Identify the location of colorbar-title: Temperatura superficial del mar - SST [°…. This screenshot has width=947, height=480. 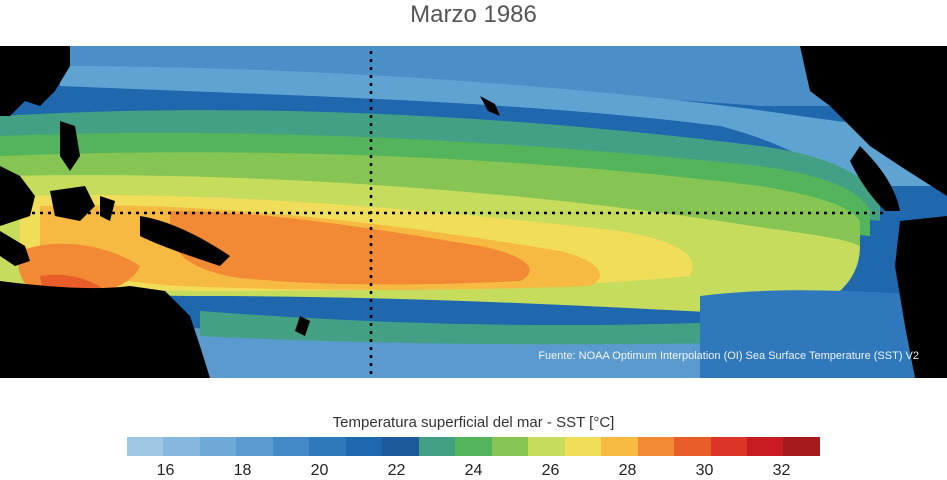
(473, 422).